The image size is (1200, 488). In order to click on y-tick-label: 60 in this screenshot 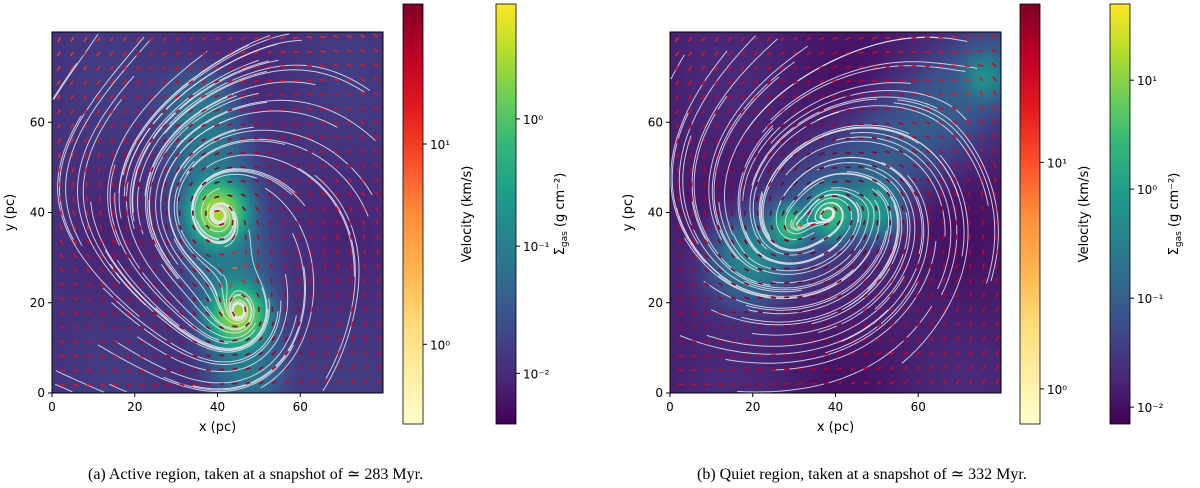, I will do `click(37, 122)`.